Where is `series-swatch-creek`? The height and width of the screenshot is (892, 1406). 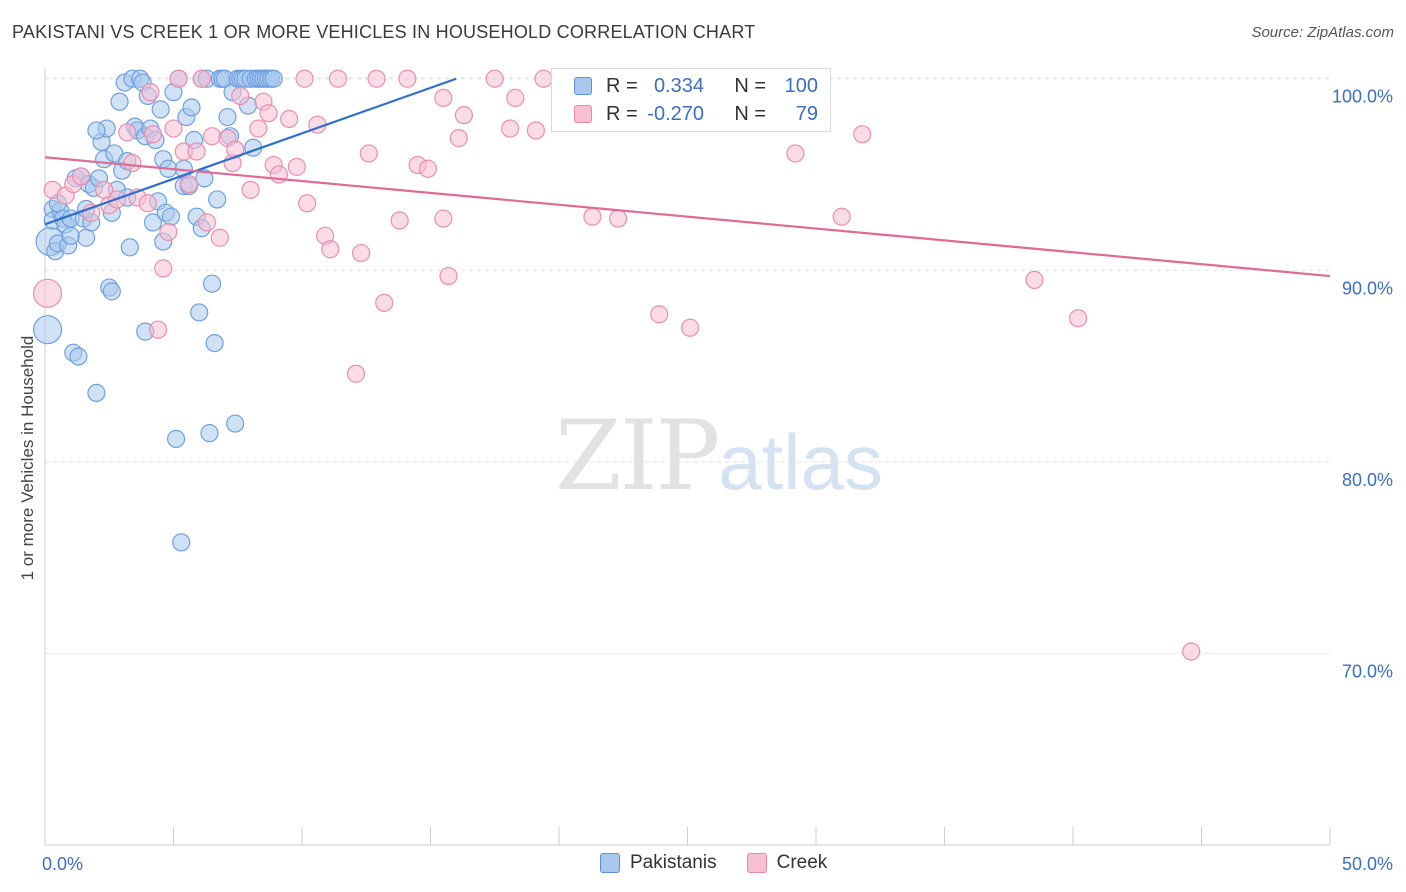 series-swatch-creek is located at coordinates (756, 863).